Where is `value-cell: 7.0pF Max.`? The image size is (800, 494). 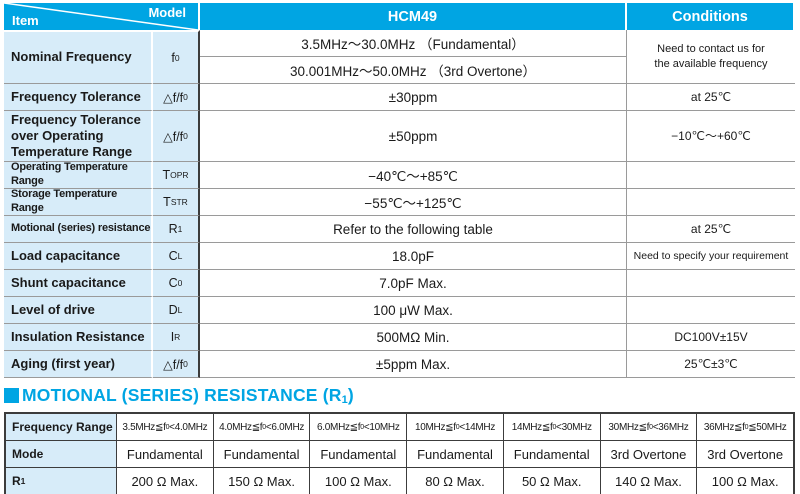 value-cell: 7.0pF Max. is located at coordinates (413, 283).